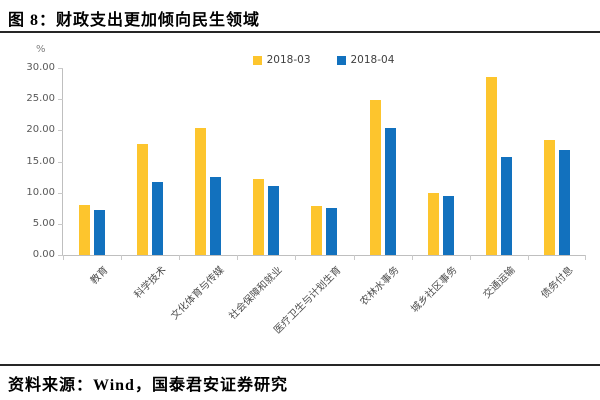  Describe the element at coordinates (43, 254) in the screenshot. I see `y-axis-tick-label: 0.00` at that location.